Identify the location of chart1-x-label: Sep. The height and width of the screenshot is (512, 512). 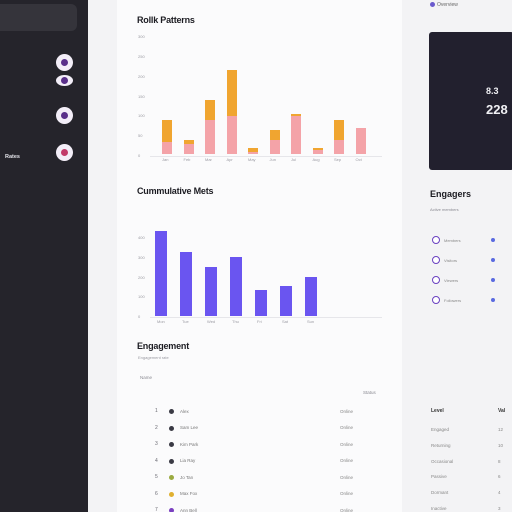
(338, 159).